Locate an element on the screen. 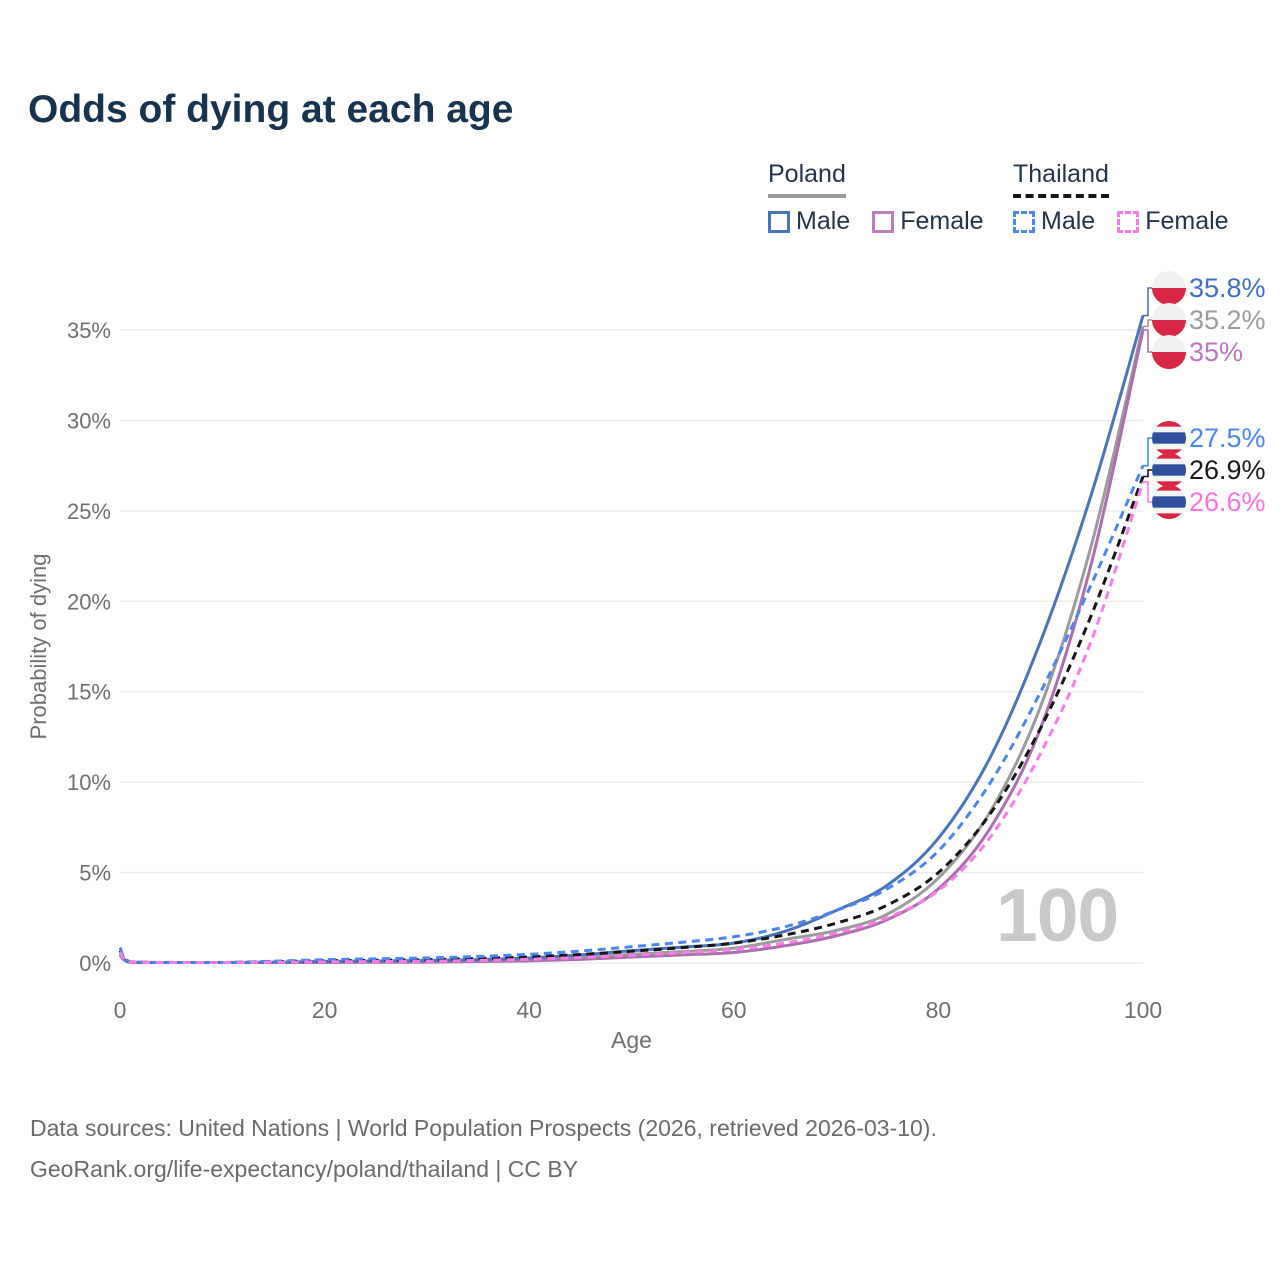 This screenshot has height=1280, width=1280. y-tick-label: 25% is located at coordinates (89, 511).